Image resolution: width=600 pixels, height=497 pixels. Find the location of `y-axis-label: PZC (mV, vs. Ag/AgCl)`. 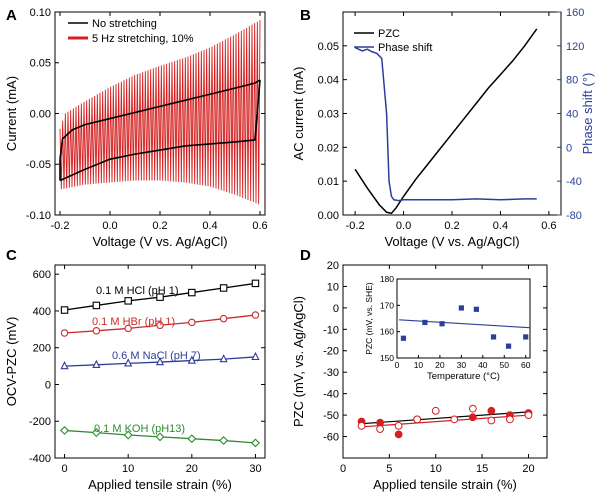

y-axis-label: PZC (mV, vs. Ag/AgCl) is located at coordinates (298, 361).